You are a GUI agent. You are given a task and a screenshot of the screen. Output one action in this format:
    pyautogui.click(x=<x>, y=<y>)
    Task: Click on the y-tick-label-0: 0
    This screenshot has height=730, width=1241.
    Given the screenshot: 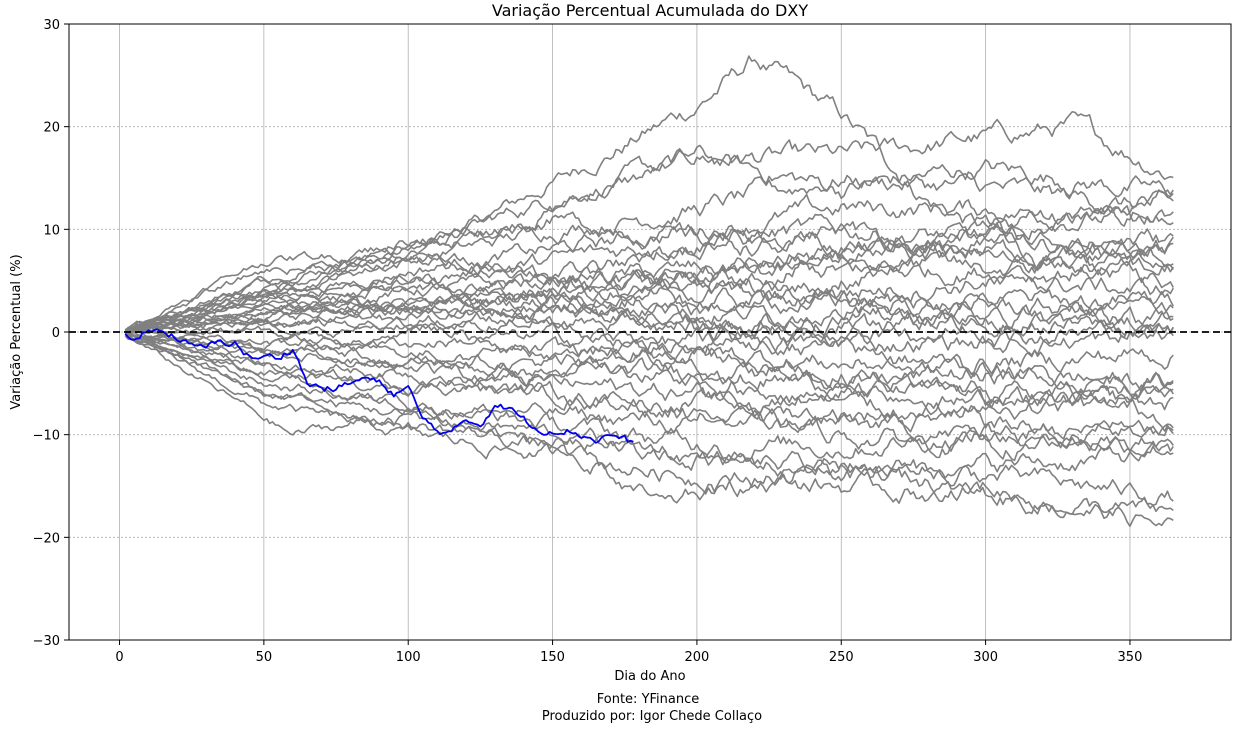 What is the action you would take?
    pyautogui.click(x=56, y=333)
    